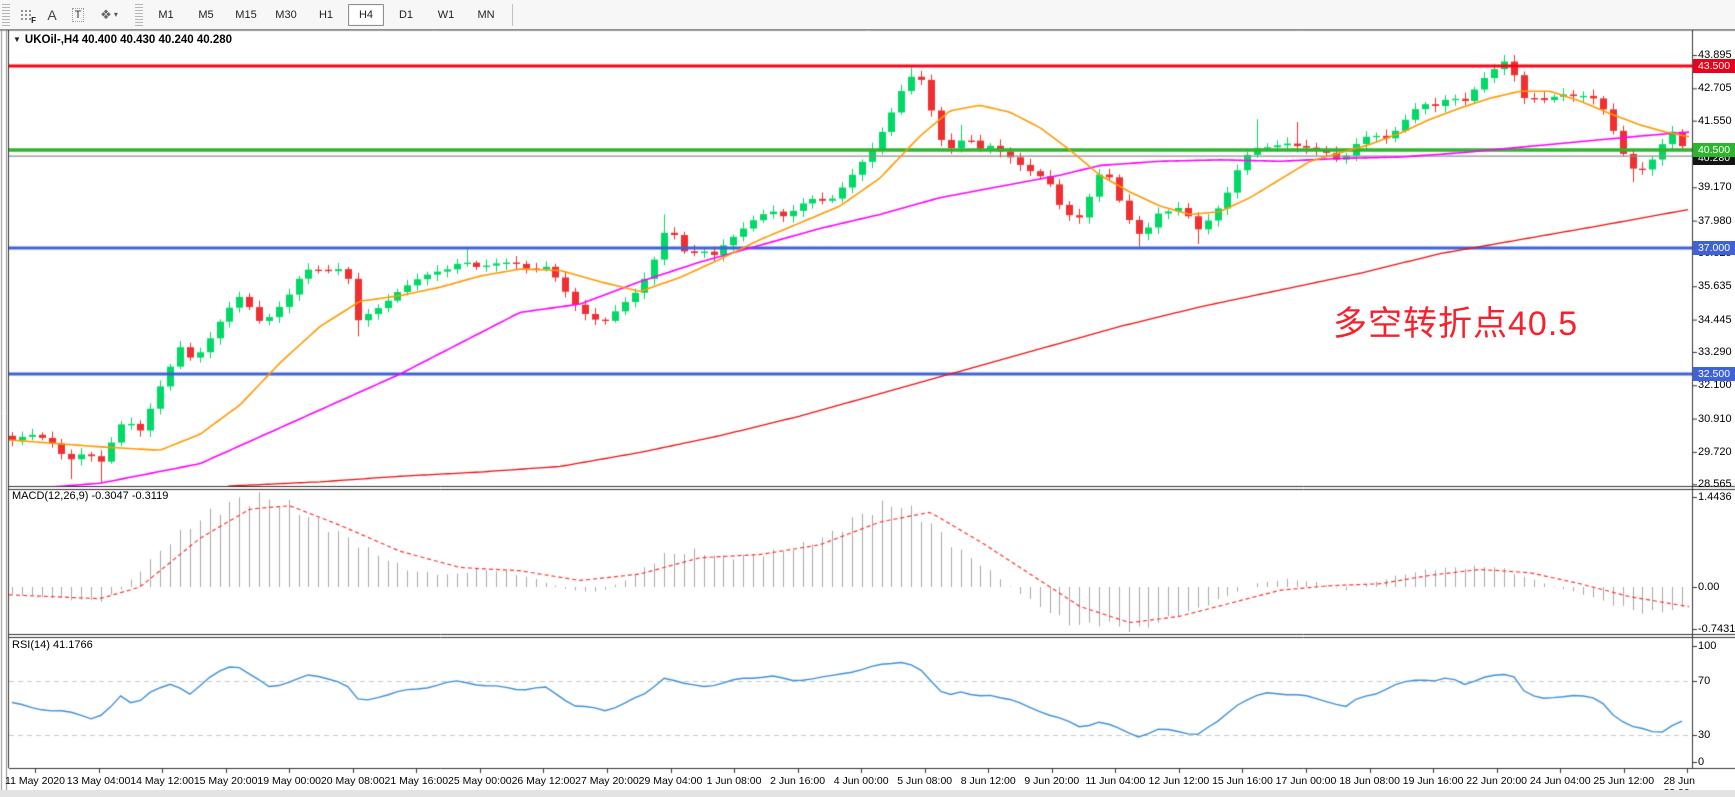 The height and width of the screenshot is (797, 1735). Describe the element at coordinates (1715, 319) in the screenshot. I see `price-axis-tick: 34.445` at that location.